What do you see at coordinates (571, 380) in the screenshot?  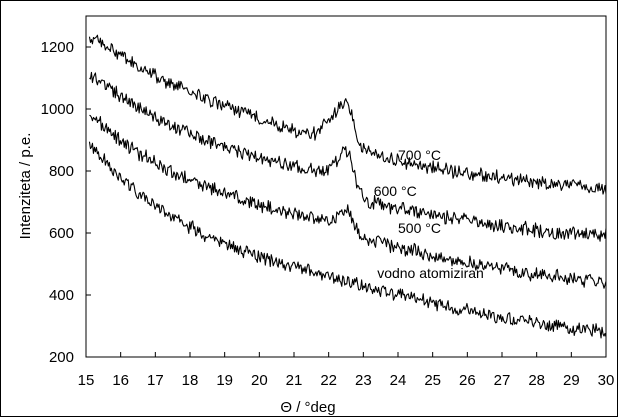 I see `x-tick-label-29: 29` at bounding box center [571, 380].